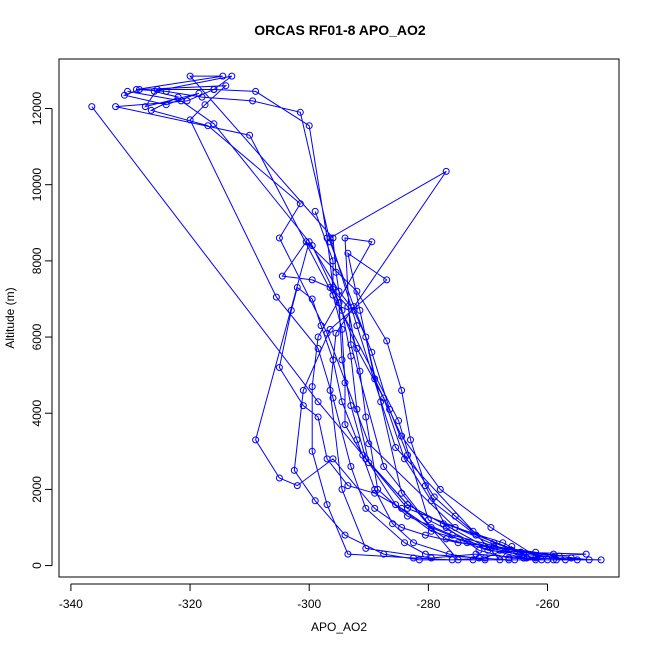 The height and width of the screenshot is (650, 650). I want to click on chart-title: ORCAS RF01-8 APO_AO2, so click(340, 30).